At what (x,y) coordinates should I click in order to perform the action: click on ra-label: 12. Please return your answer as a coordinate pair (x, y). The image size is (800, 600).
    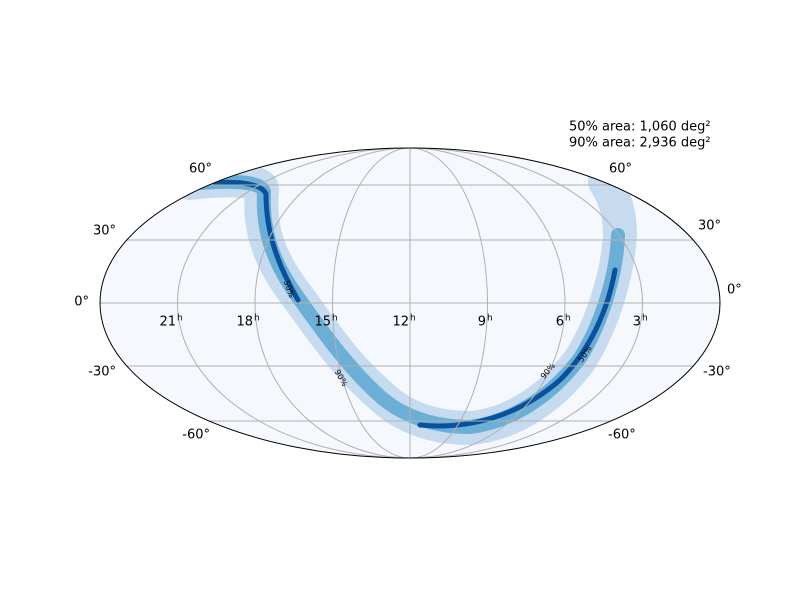
    Looking at the image, I should click on (400, 322).